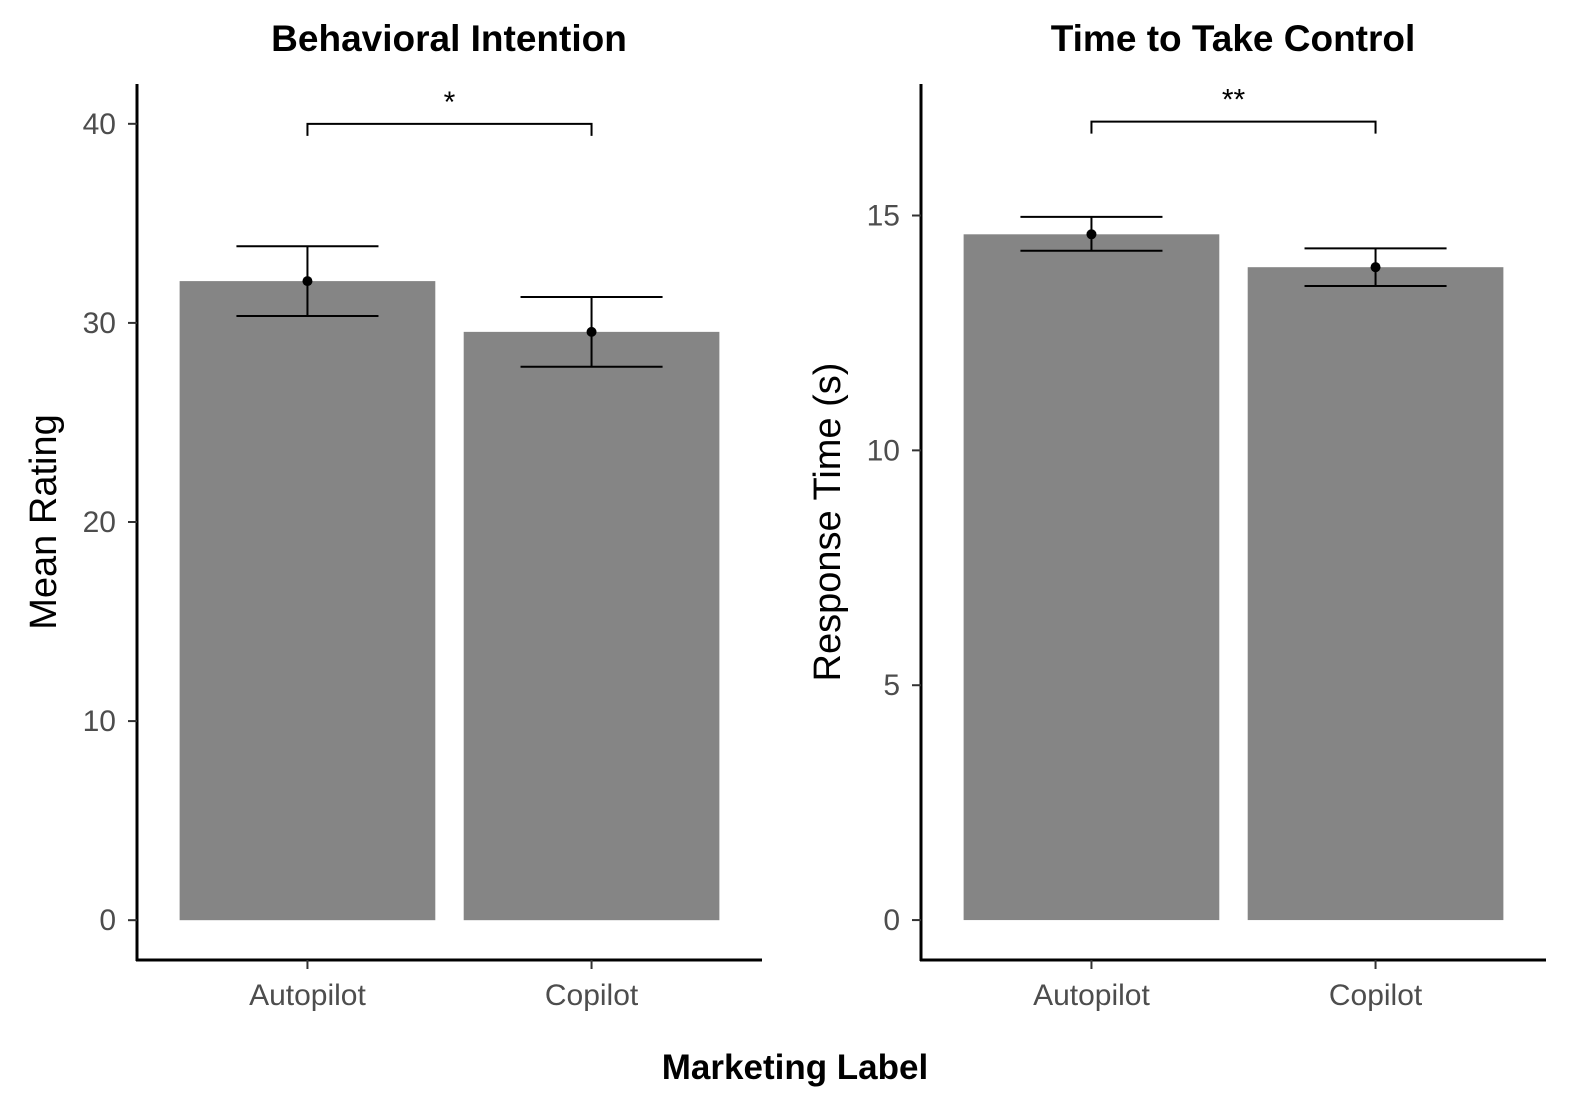 This screenshot has height=1110, width=1590. I want to click on significance-label: **, so click(1234, 100).